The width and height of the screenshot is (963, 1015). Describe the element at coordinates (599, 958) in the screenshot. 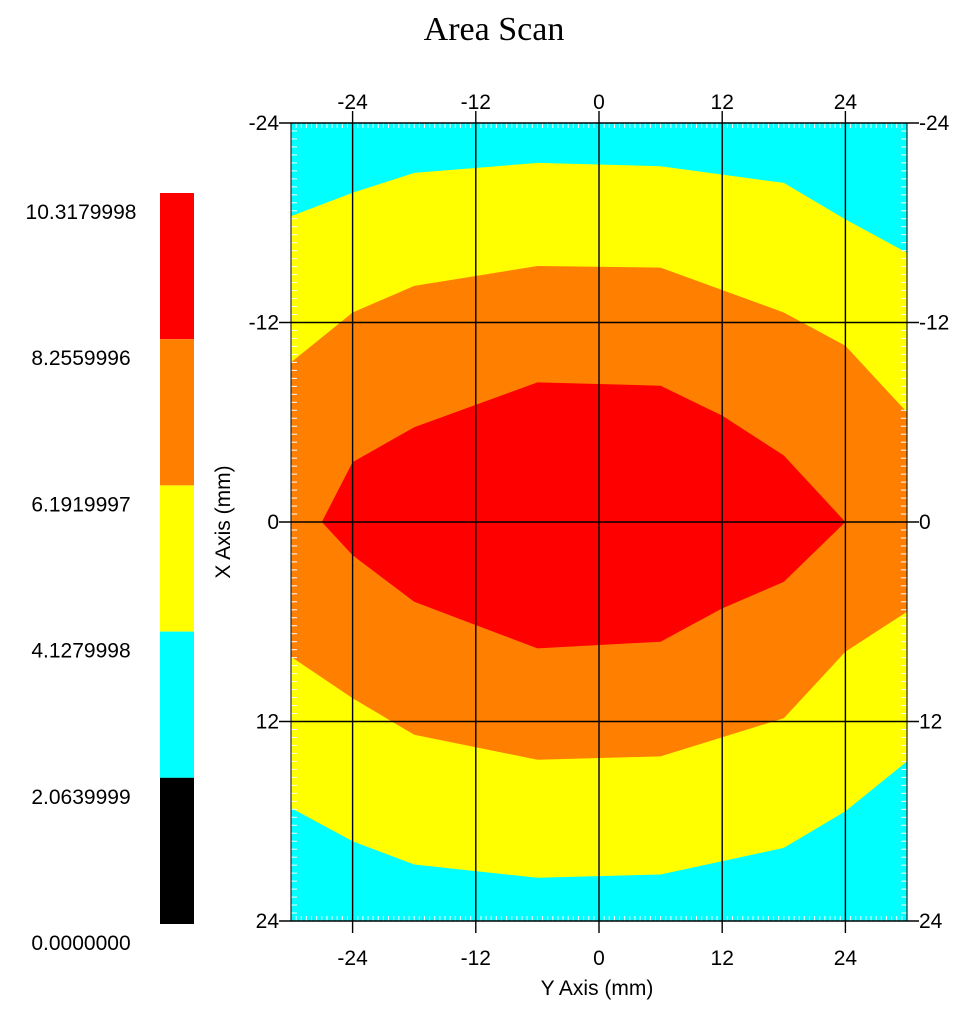

I see `x-tick-label-bottom: 0` at that location.